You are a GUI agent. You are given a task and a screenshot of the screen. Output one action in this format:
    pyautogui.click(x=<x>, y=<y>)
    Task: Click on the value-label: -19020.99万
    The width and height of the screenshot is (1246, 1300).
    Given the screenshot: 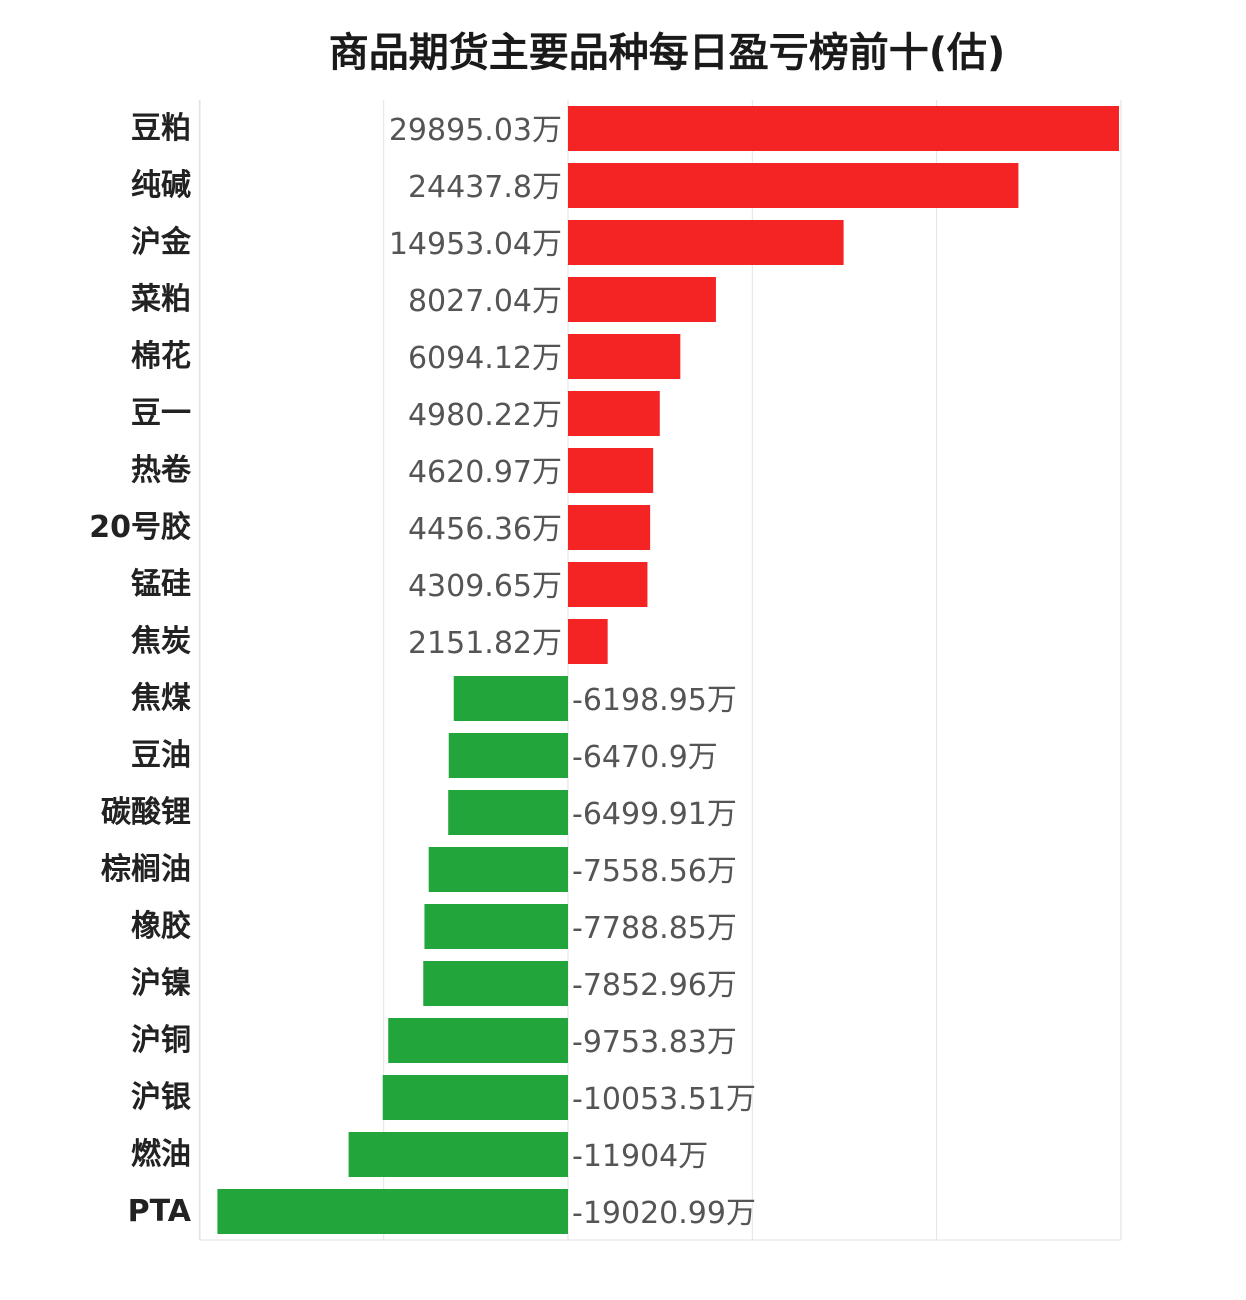 What is the action you would take?
    pyautogui.click(x=664, y=1213)
    